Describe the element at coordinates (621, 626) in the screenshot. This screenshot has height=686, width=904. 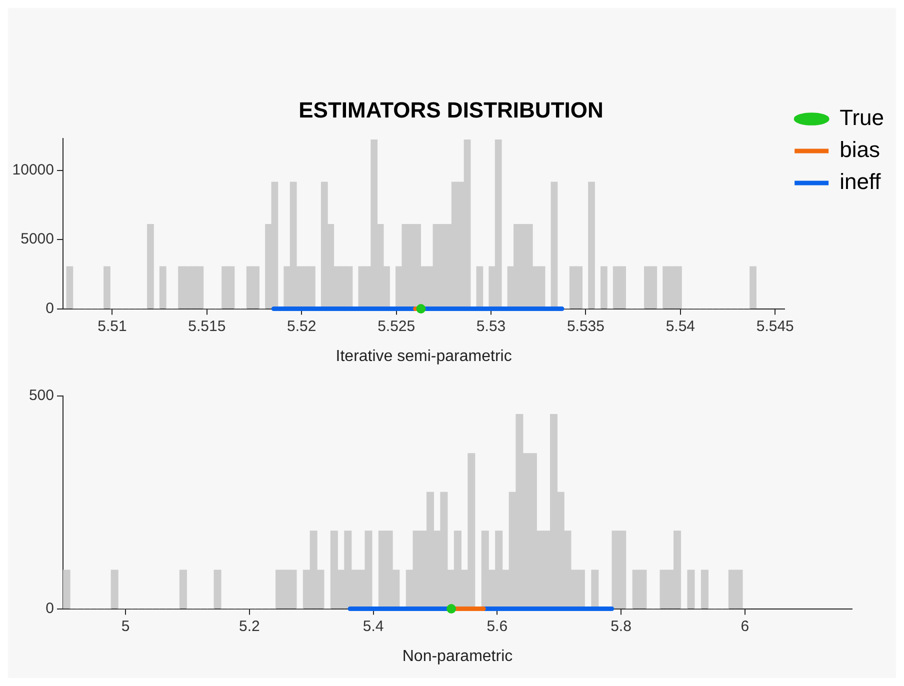
I see `x-tick-label: 5.8` at that location.